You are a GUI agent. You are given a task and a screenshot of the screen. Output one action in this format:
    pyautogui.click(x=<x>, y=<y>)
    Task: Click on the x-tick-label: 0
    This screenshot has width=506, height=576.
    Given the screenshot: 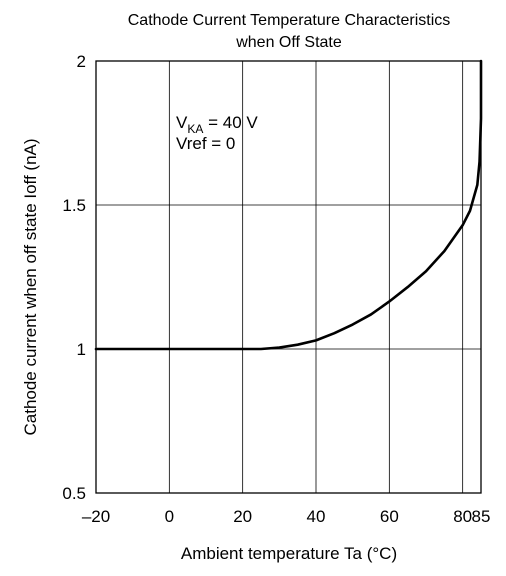 What is the action you would take?
    pyautogui.click(x=169, y=516)
    